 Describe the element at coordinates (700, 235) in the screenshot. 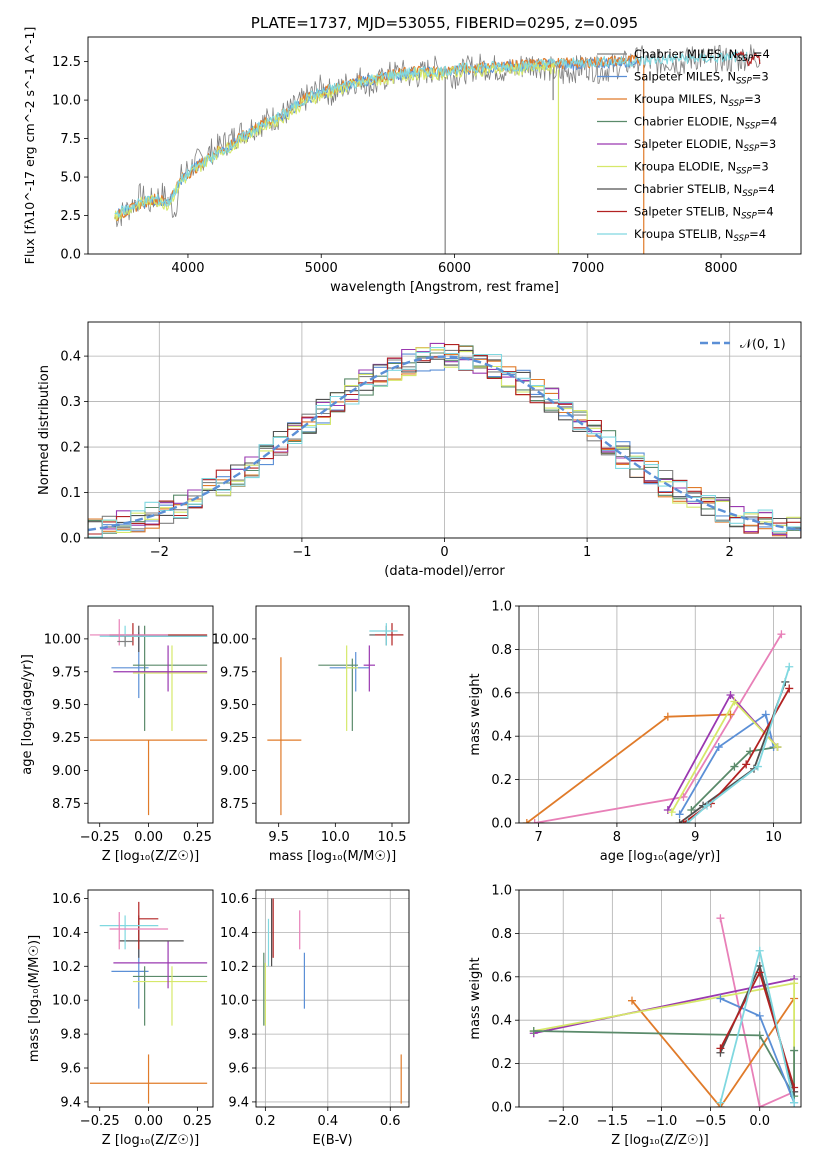

I see `legend-entry: Kroupa STELIB, NSSP=4` at that location.